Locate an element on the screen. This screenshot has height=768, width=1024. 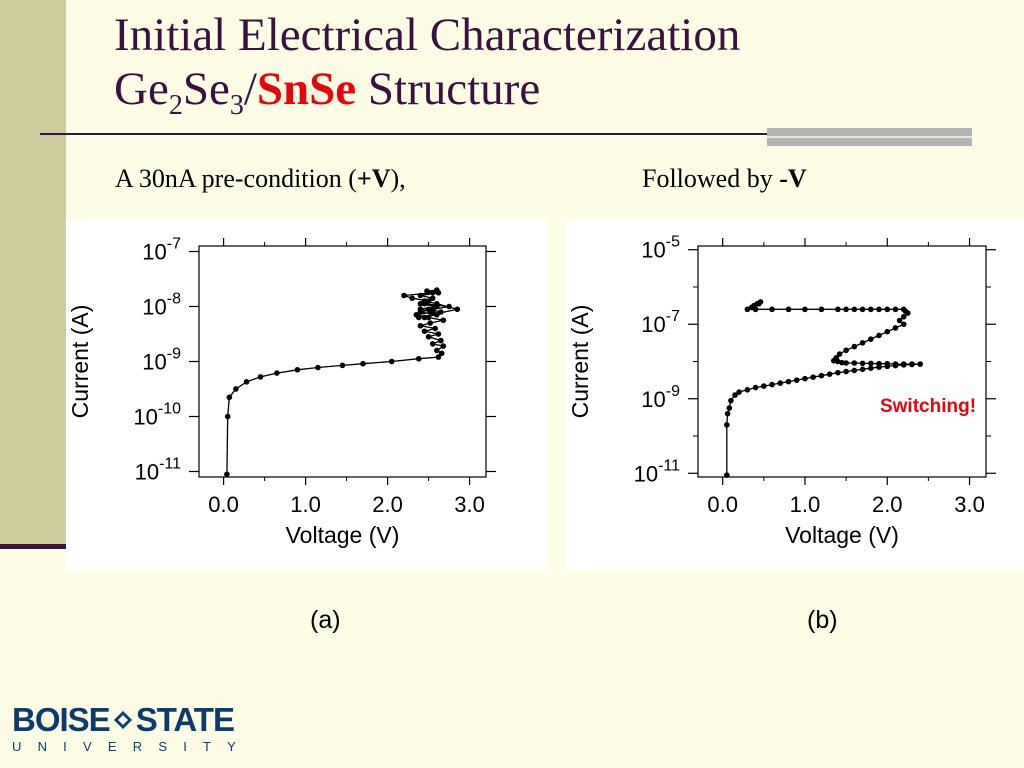
caption-b: Followed by -V is located at coordinates (724, 179).